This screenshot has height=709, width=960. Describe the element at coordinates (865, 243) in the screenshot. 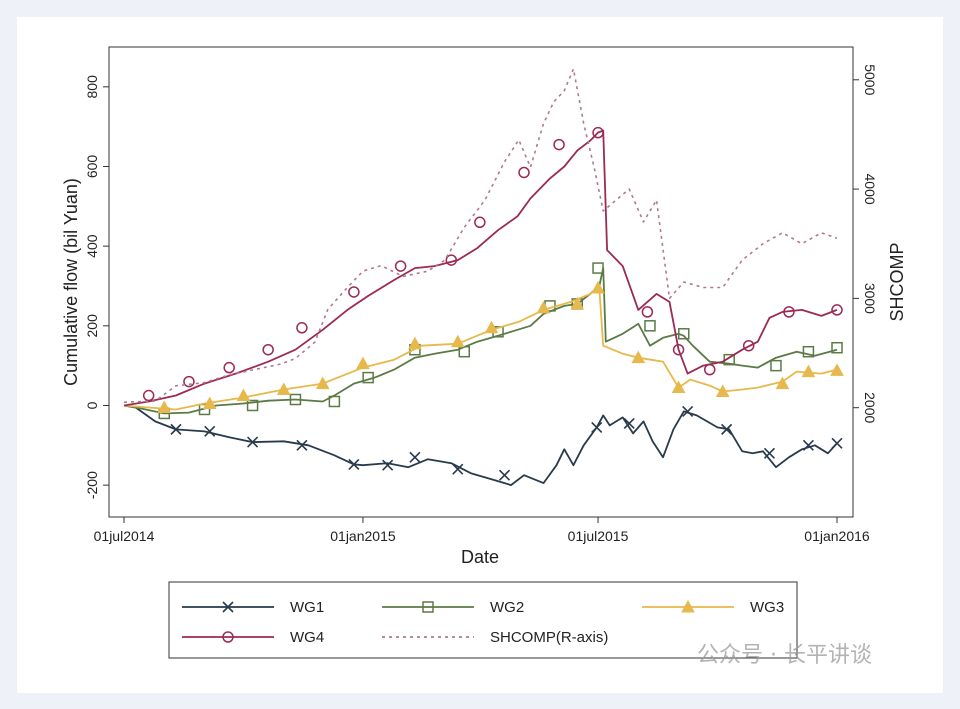

I see `y-axis-right: 2000 3000 4000 5000` at that location.